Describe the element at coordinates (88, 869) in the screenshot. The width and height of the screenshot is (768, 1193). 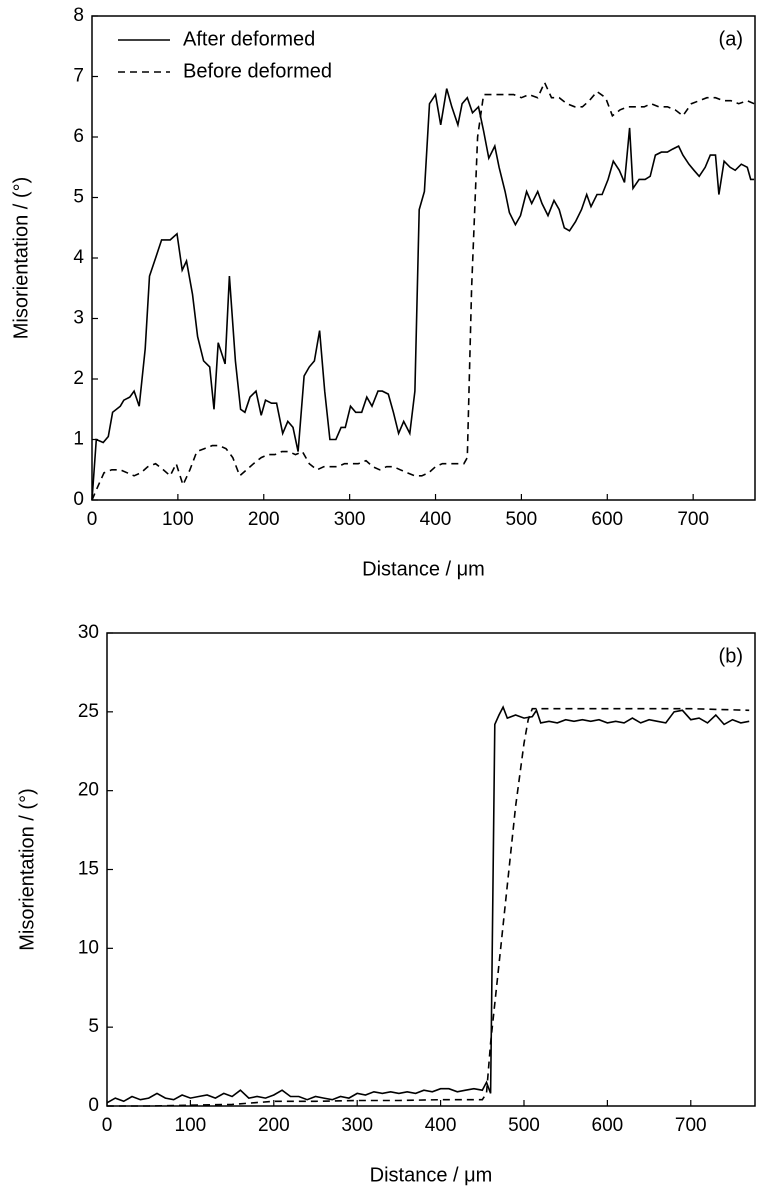
I see `y-tick-label: 15` at that location.